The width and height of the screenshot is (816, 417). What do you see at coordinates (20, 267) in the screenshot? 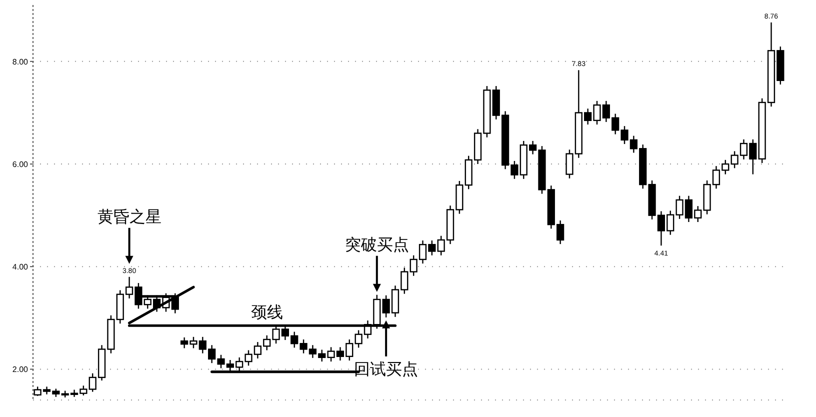
I see `y-tick-label: 4.00` at bounding box center [20, 267].